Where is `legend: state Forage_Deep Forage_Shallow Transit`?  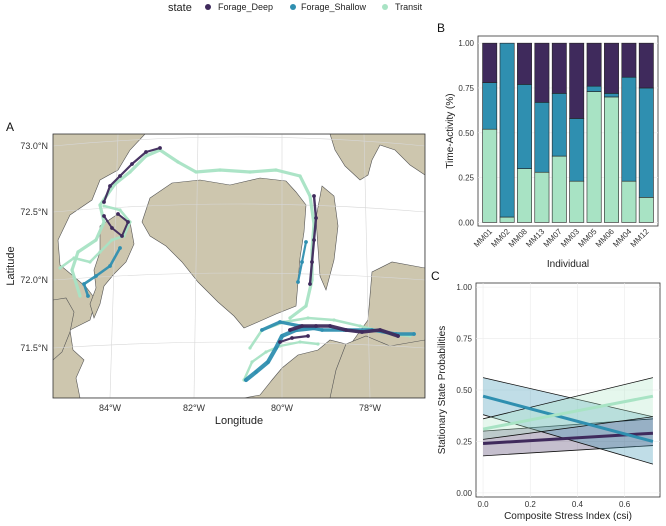
legend: state Forage_Deep Forage_Shallow Transit is located at coordinates (295, 8).